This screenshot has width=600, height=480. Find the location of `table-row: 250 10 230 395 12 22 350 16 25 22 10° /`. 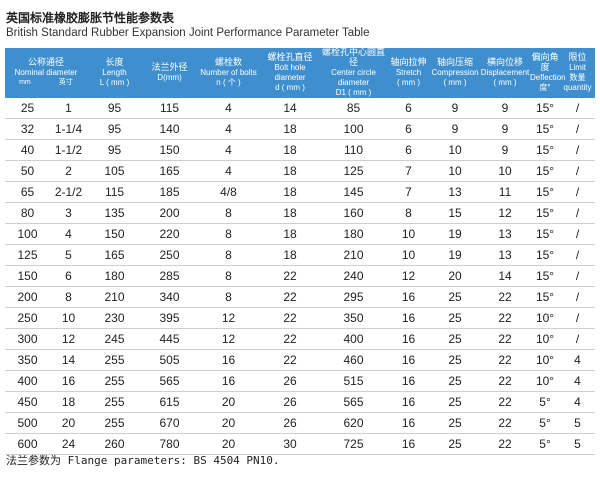

table-row: 250 10 230 395 12 22 350 16 25 22 10° / is located at coordinates (300, 318).